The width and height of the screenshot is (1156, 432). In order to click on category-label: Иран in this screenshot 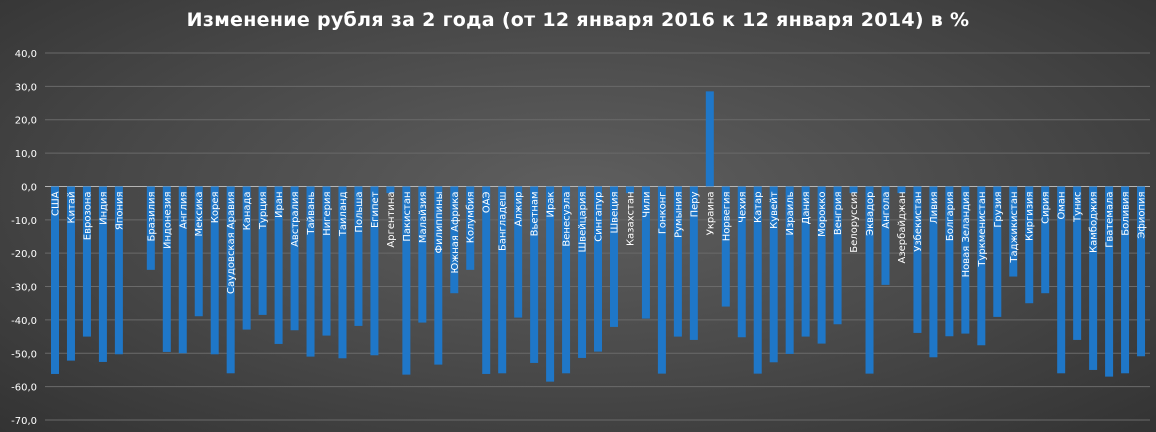, I will do `click(279, 204)`.